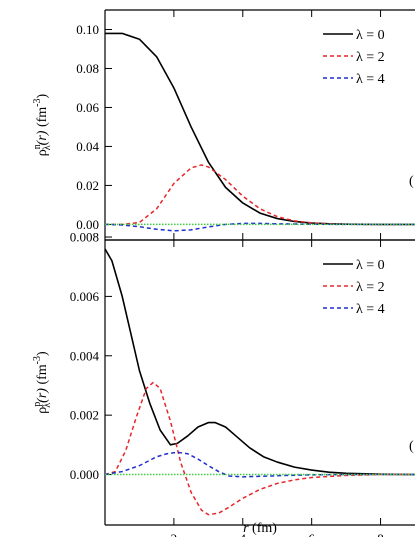 Image resolution: width=415 pixels, height=537 pixels. I want to click on y-tick-label: 0.04, so click(87, 146).